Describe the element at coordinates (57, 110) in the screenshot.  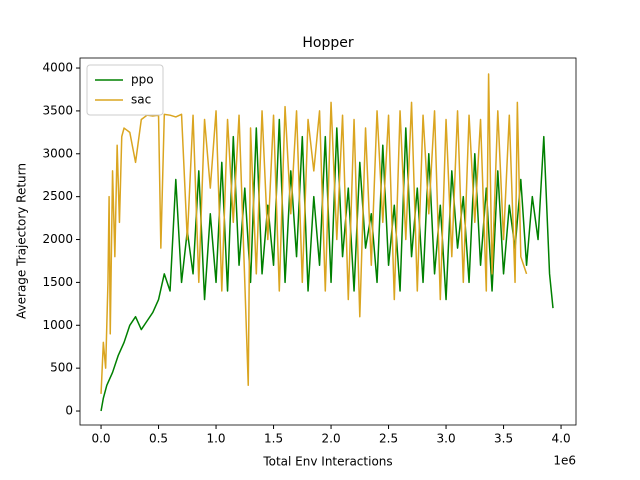
I see `y-tick-label: 3500` at that location.